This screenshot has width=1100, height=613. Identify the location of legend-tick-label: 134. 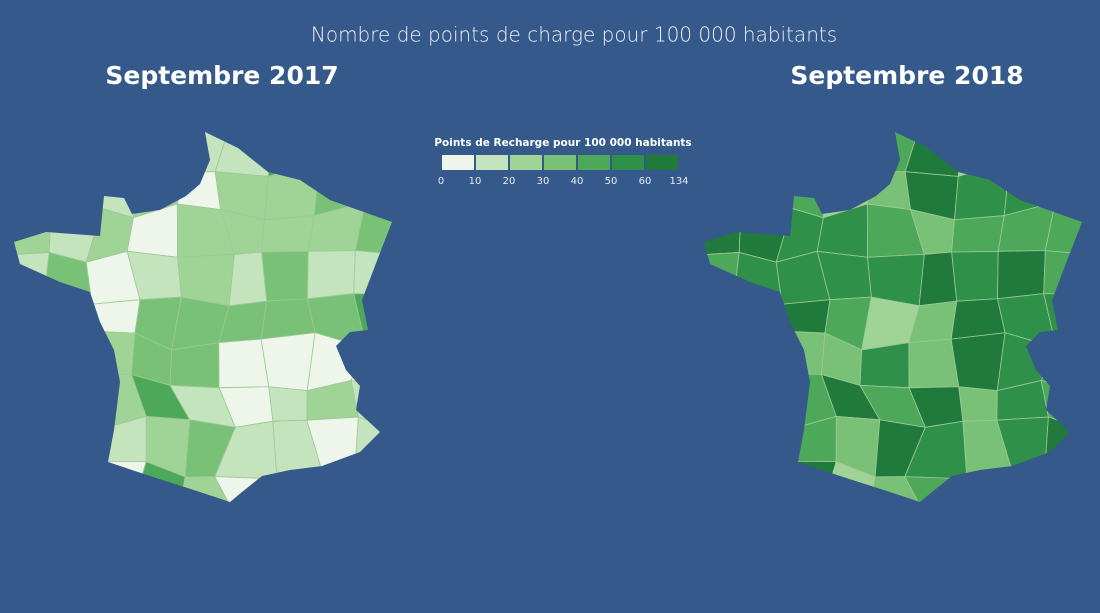
(678, 181).